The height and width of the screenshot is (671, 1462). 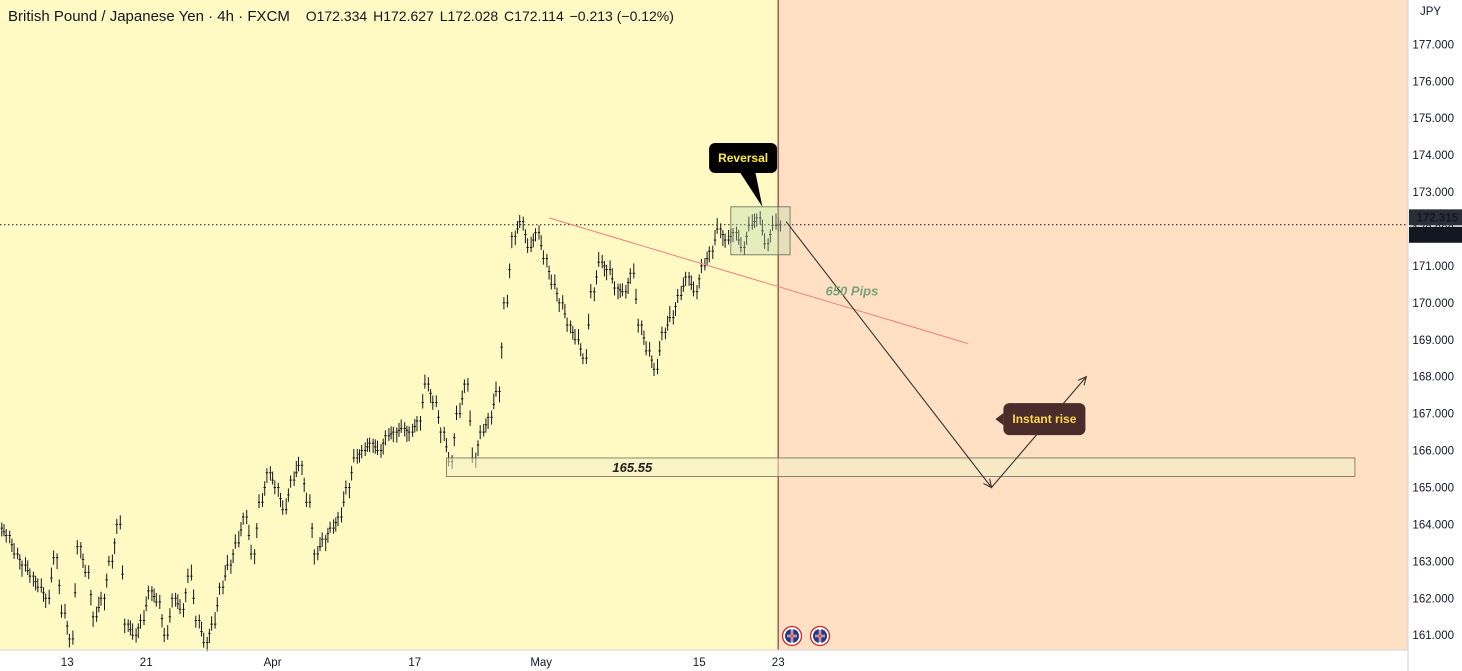 What do you see at coordinates (1433, 341) in the screenshot?
I see `price-tick-label: 169.000` at bounding box center [1433, 341].